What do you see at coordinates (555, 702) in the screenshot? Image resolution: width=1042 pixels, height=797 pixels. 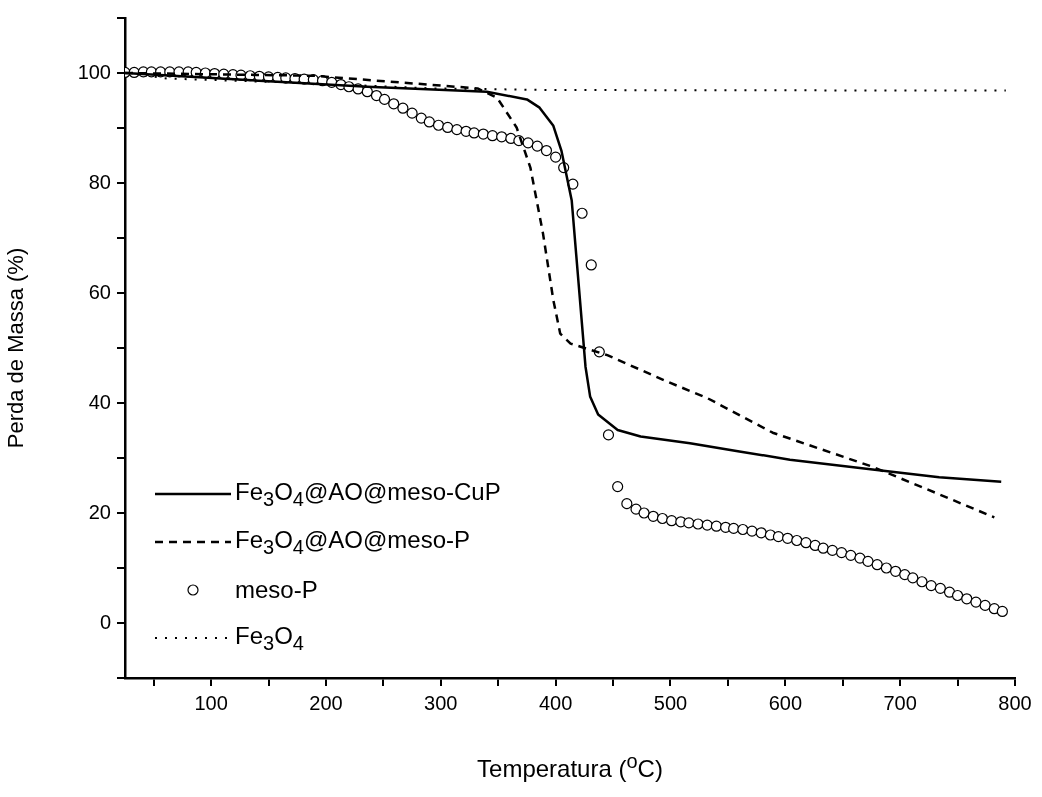 I see `x-tick-label: 400` at bounding box center [555, 702].